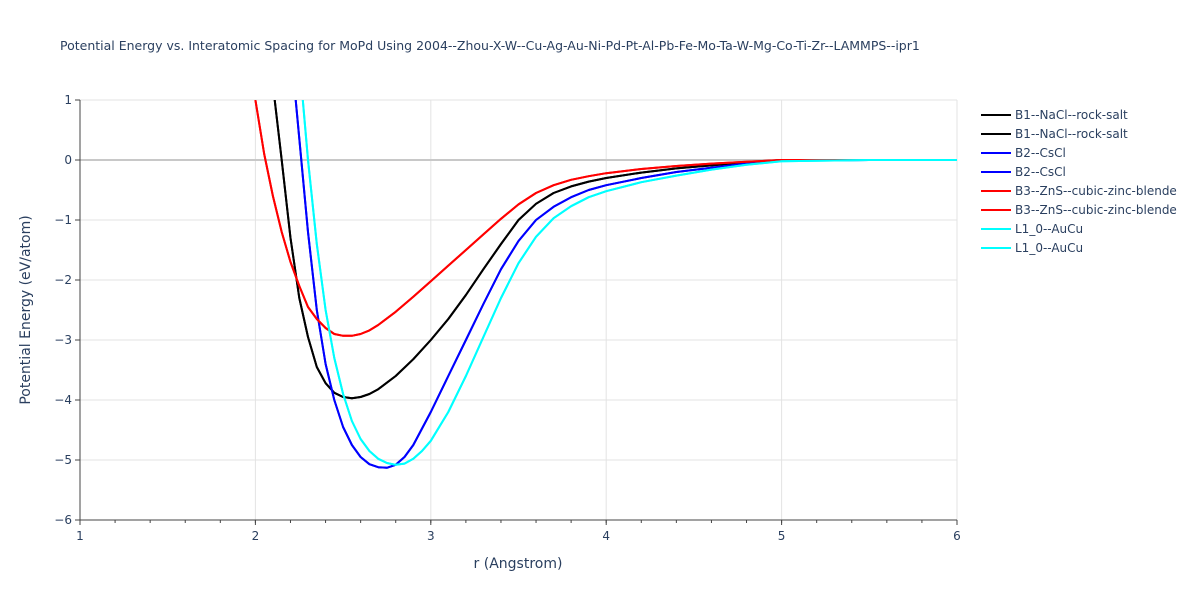 The height and width of the screenshot is (600, 1200). I want to click on y-tick-label: −3, so click(63, 340).